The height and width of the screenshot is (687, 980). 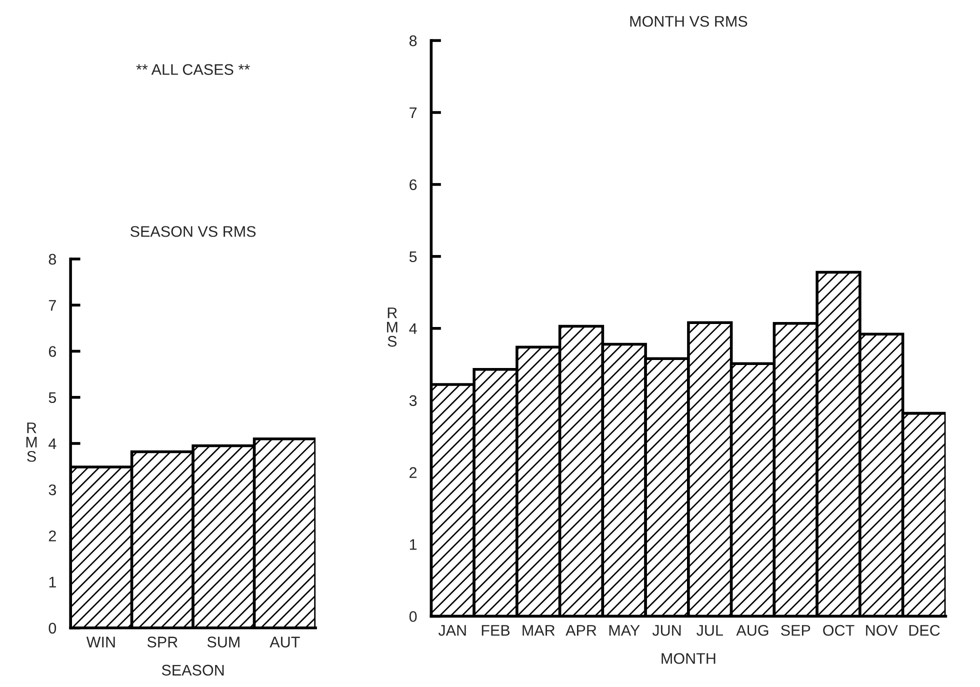 What do you see at coordinates (689, 658) in the screenshot?
I see `x-axis-title: MONTH` at bounding box center [689, 658].